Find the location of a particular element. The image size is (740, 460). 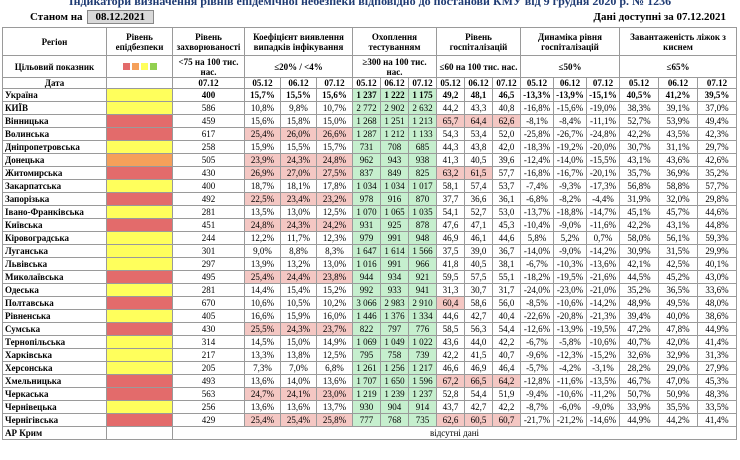

value-cell: 24,4% is located at coordinates (298, 277).